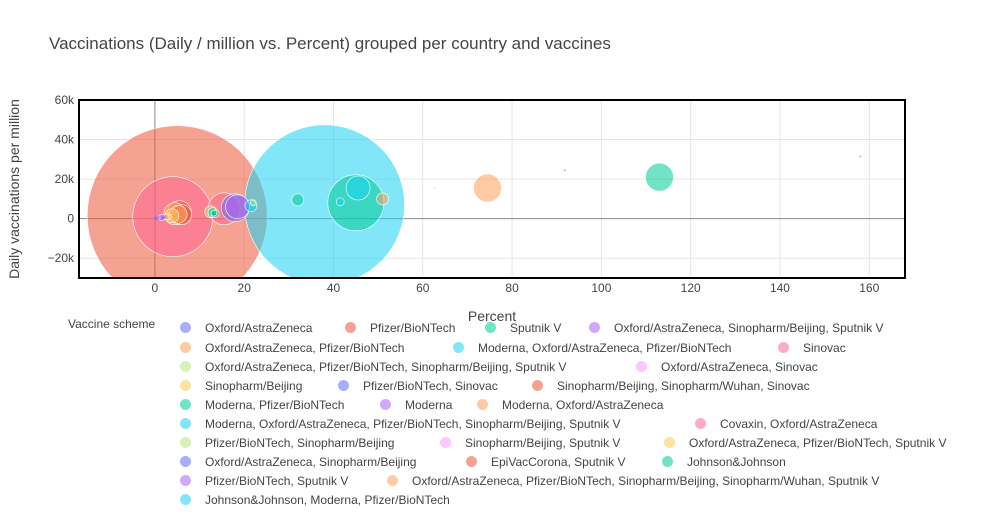  Describe the element at coordinates (739, 366) in the screenshot. I see `legend-label: Oxford/AstraZeneca, Sinovac` at that location.